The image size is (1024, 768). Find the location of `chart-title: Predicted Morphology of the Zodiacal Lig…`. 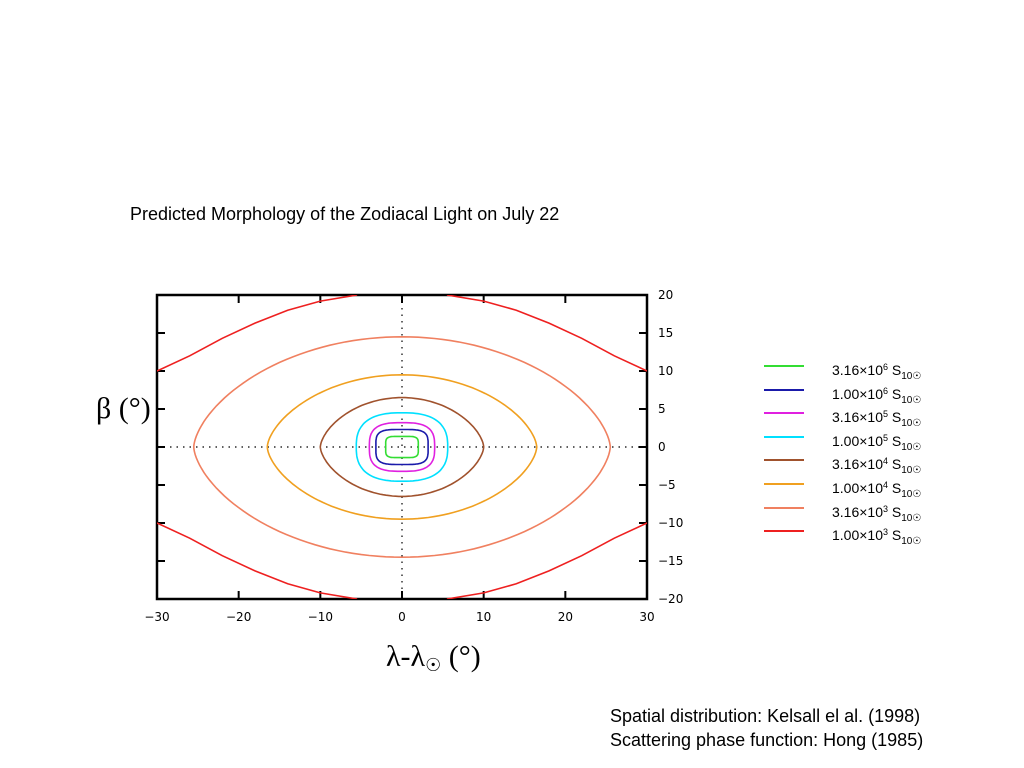

chart-title: Predicted Morphology of the Zodiacal Lig… is located at coordinates (345, 214).